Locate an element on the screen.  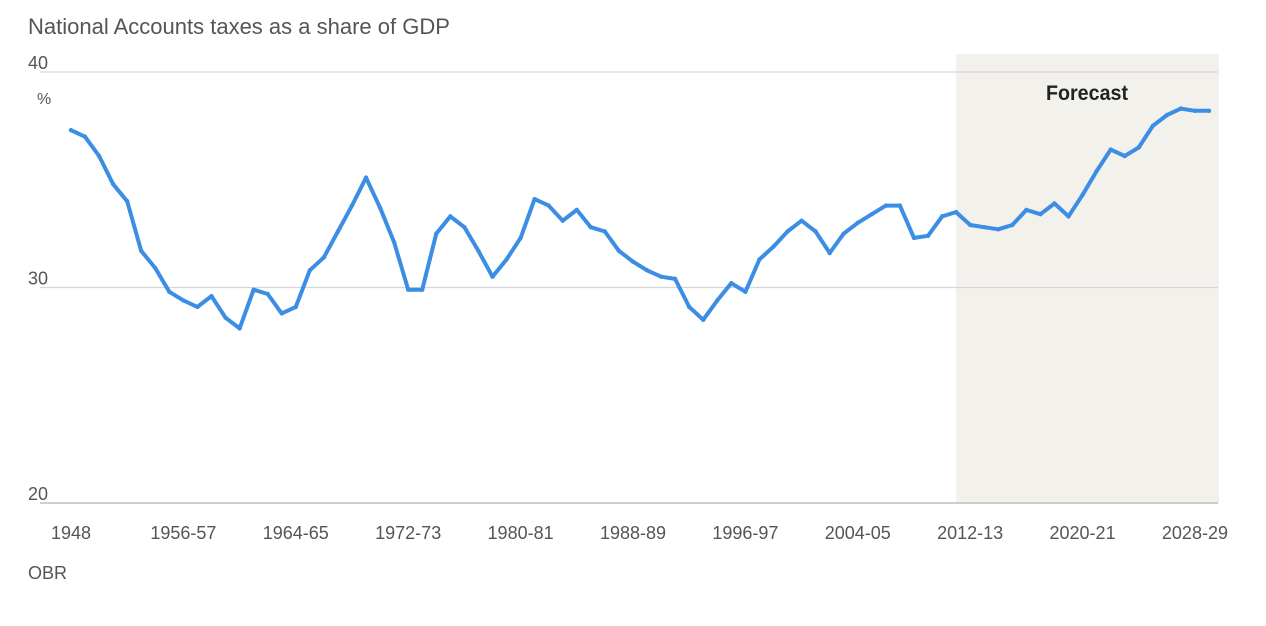
source-note: OBR is located at coordinates (48, 573).